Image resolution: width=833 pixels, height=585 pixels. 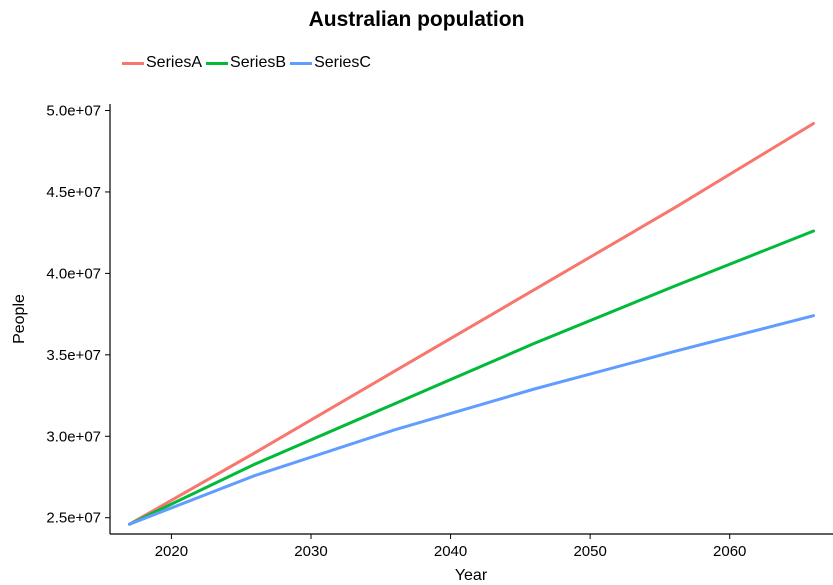 I want to click on x-axis-title: Year, so click(x=471, y=575).